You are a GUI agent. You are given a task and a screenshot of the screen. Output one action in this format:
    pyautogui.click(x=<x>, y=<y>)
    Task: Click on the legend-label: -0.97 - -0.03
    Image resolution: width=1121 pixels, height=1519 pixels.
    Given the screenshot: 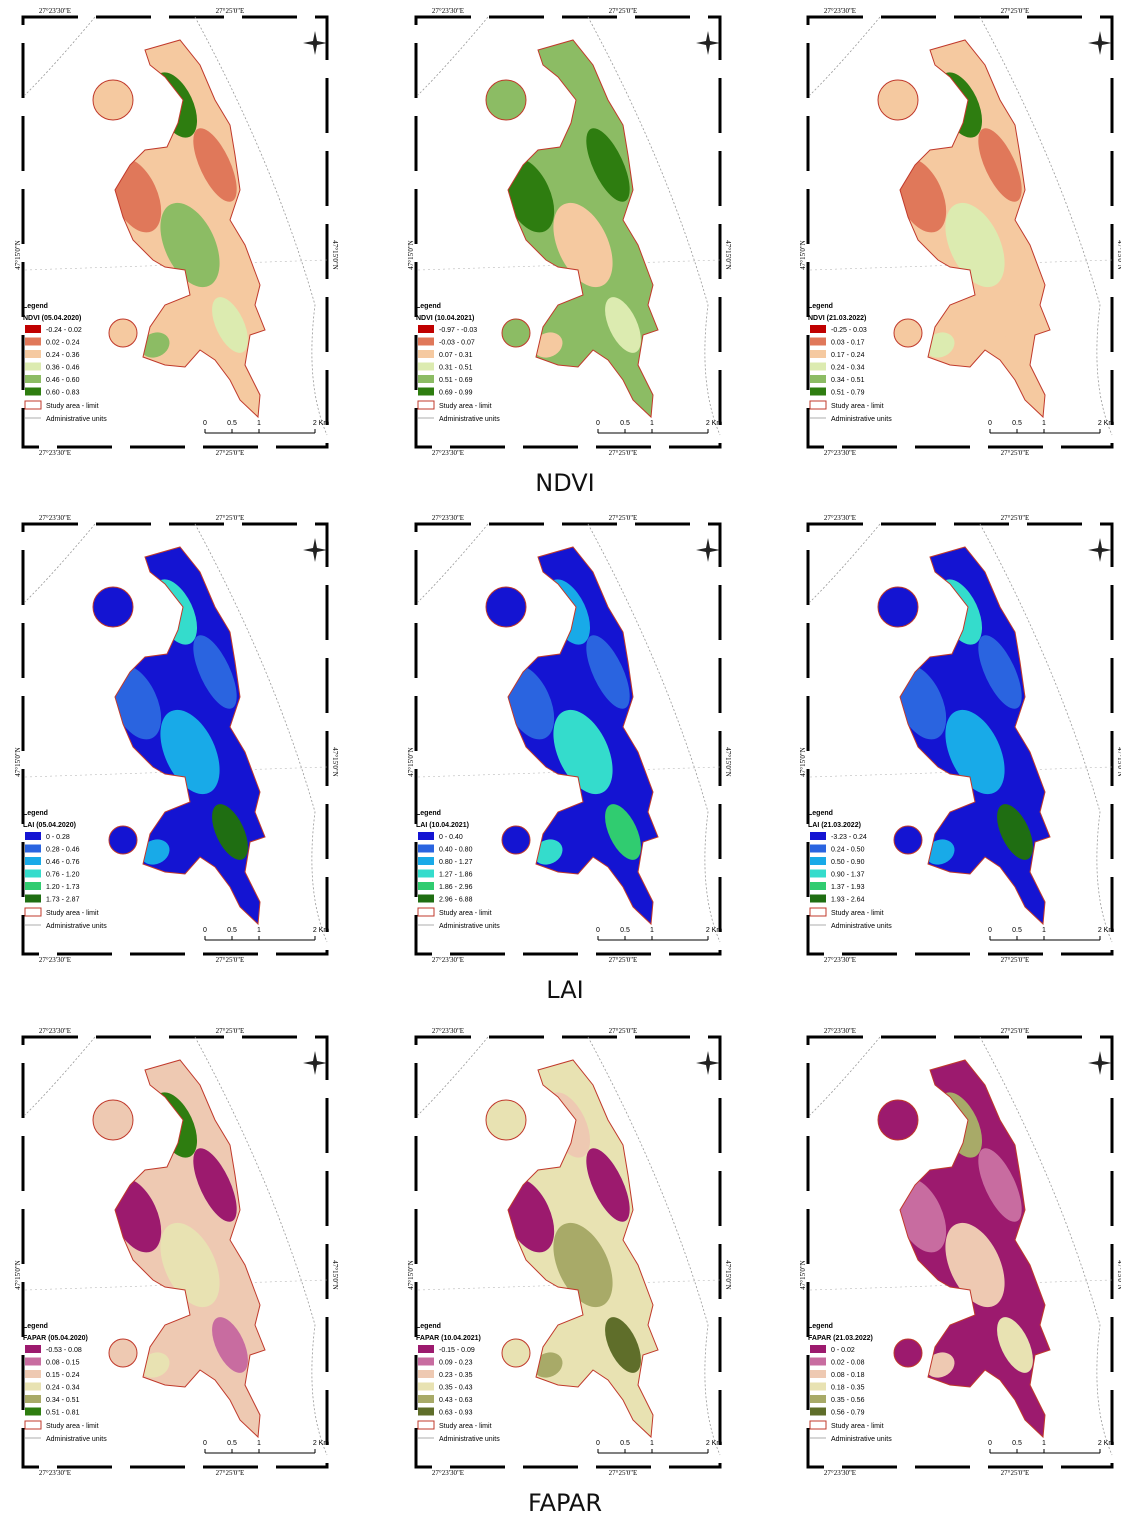 What is the action you would take?
    pyautogui.click(x=458, y=330)
    